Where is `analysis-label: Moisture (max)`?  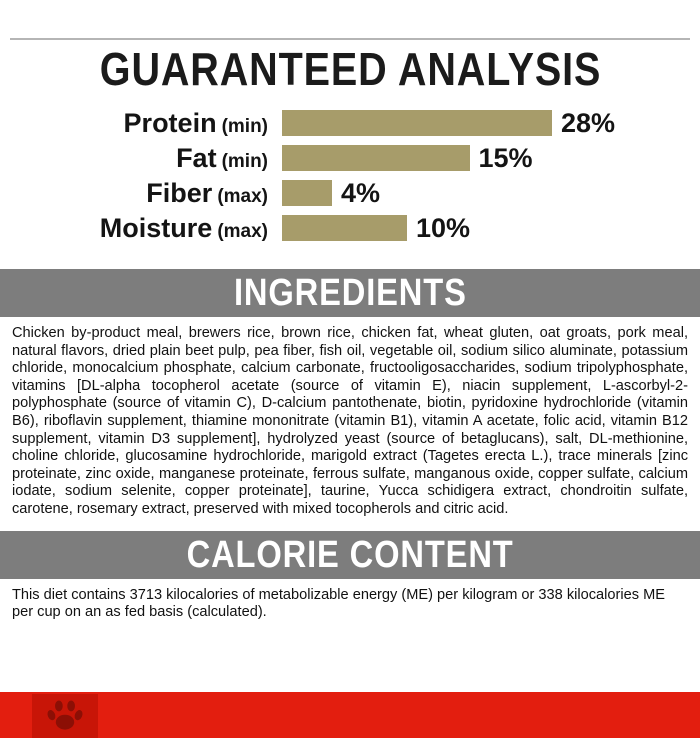
analysis-label: Moisture (max) is located at coordinates (141, 228).